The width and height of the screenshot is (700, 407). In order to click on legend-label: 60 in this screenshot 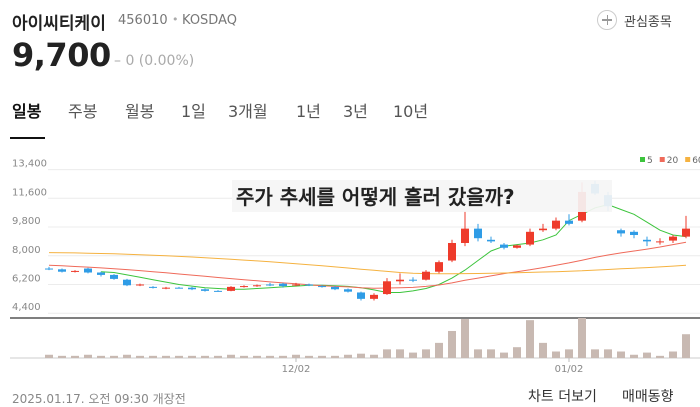, I will do `click(696, 161)`.